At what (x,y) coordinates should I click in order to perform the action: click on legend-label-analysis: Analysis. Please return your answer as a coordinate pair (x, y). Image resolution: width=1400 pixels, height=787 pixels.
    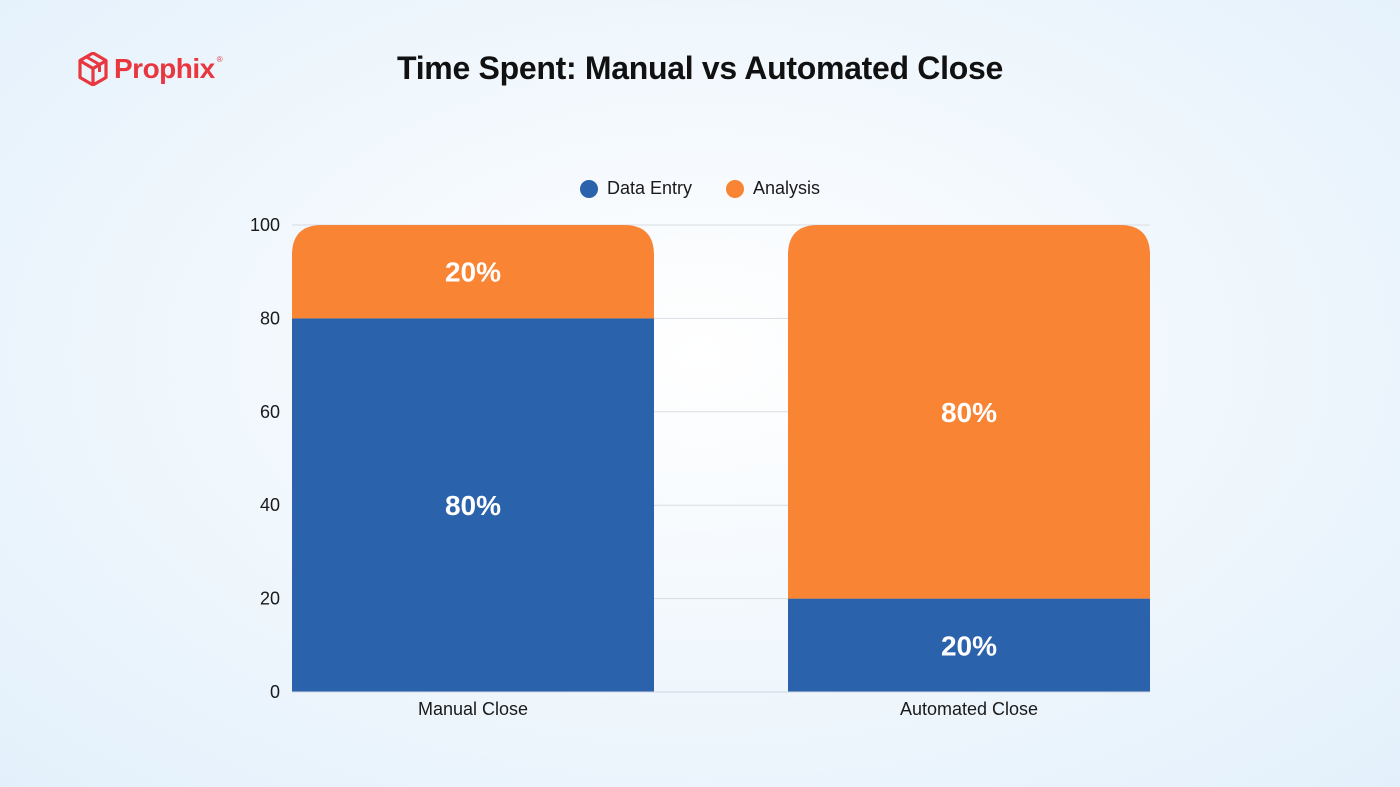
    Looking at the image, I should click on (787, 188).